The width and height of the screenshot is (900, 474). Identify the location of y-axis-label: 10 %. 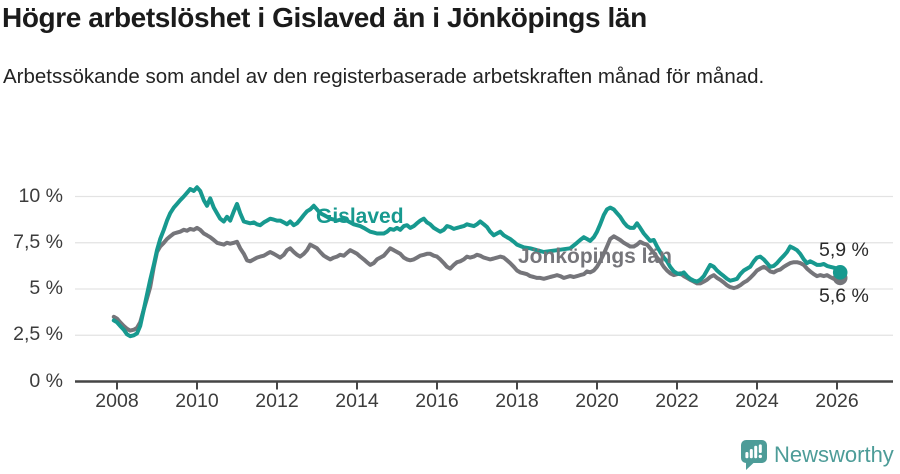
(40, 195).